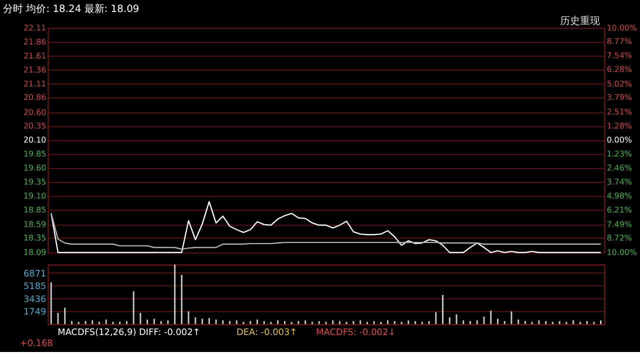 This screenshot has width=640, height=364. Describe the element at coordinates (619, 112) in the screenshot. I see `y2-tick-label: 2.51%` at that location.